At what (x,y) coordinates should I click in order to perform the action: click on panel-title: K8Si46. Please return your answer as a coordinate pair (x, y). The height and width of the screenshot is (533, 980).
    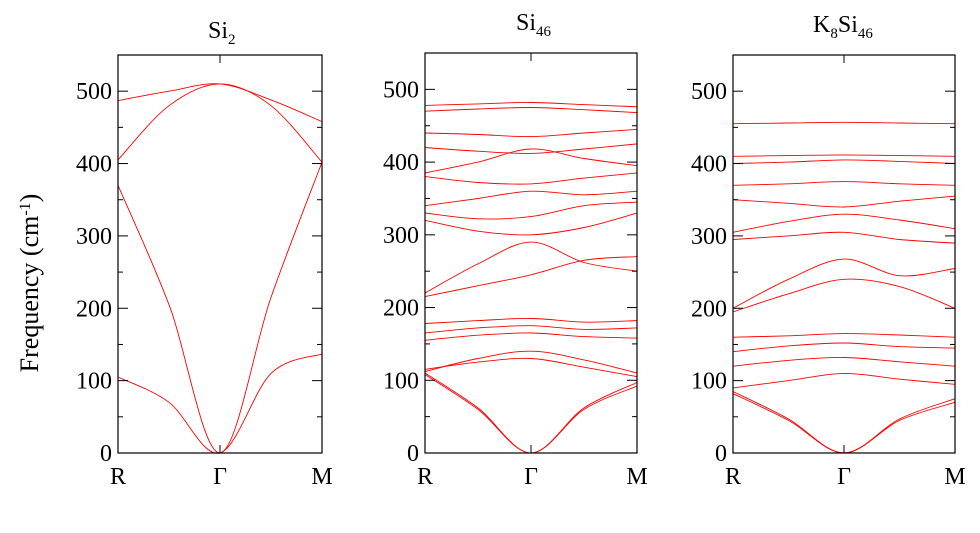
    Looking at the image, I should click on (843, 27).